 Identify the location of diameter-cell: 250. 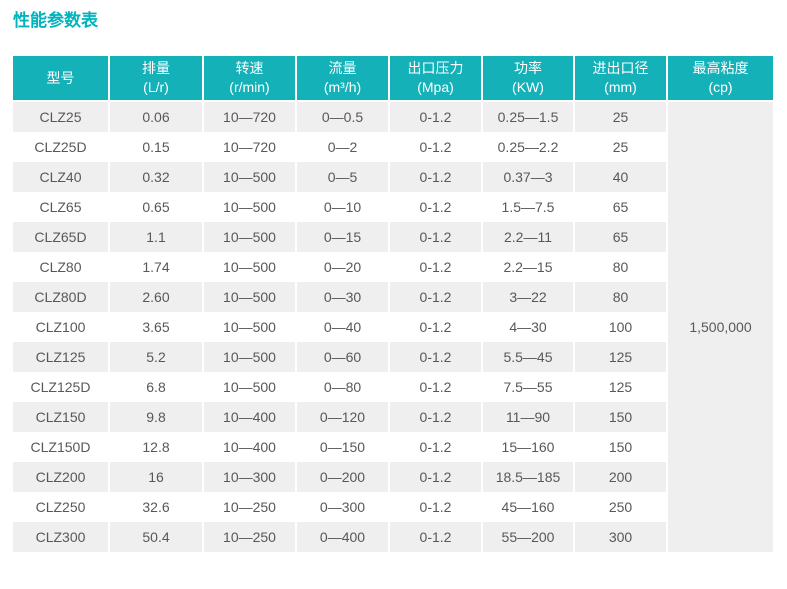
(620, 507).